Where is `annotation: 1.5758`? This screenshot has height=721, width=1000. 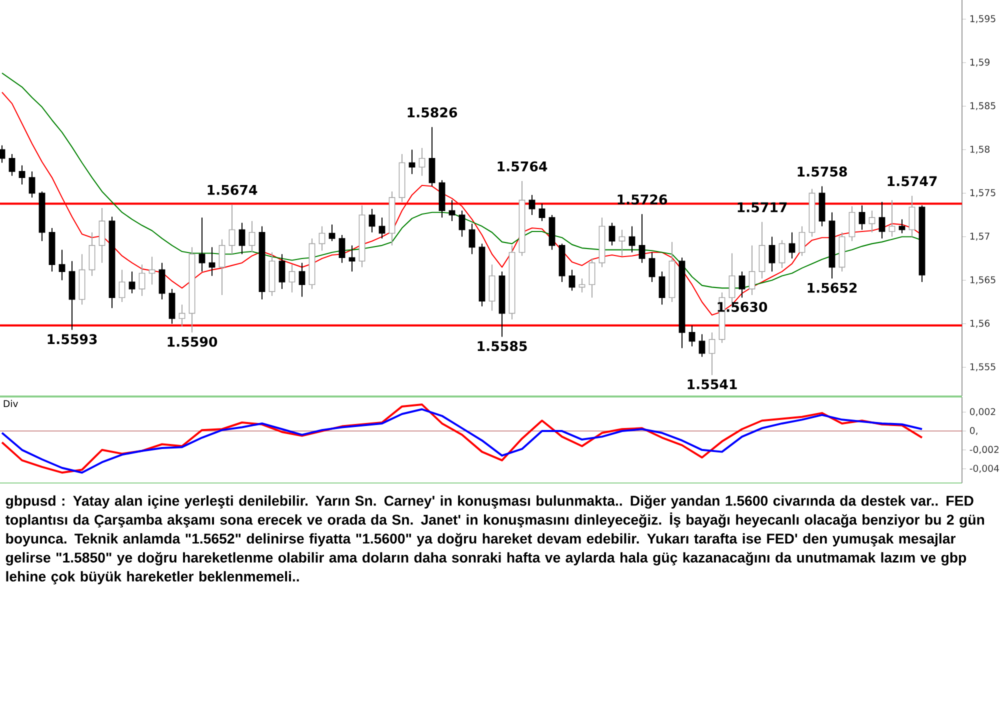 annotation: 1.5758 is located at coordinates (822, 171).